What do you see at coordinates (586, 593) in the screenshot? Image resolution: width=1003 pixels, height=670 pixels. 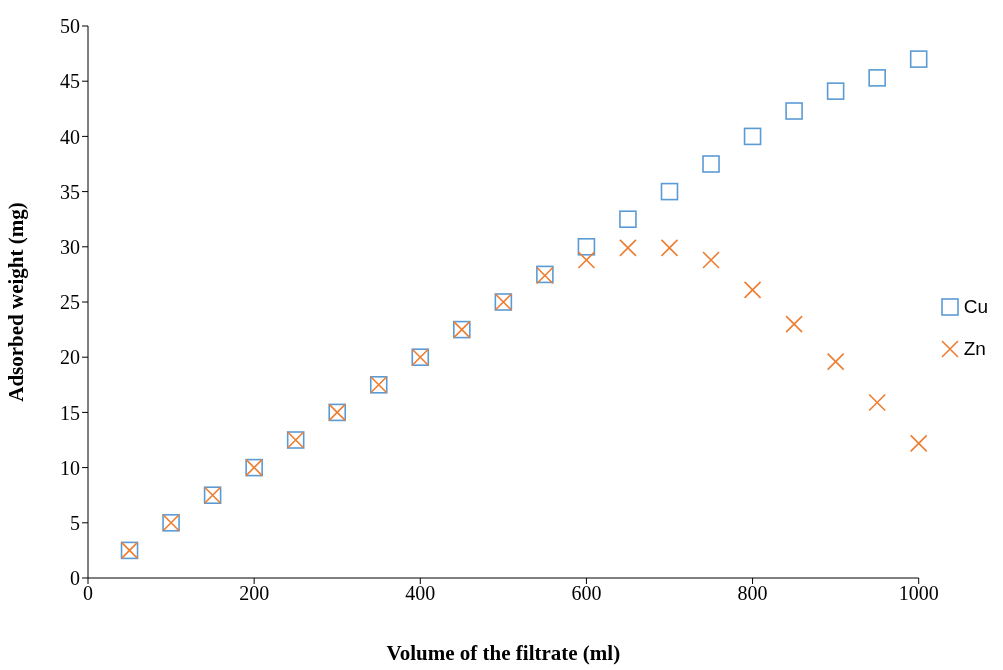 I see `x-tick-label: 600` at bounding box center [586, 593].